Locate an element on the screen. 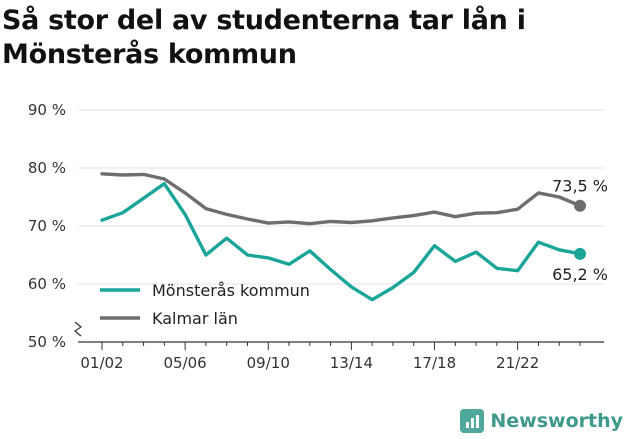 Image resolution: width=631 pixels, height=439 pixels. legend-label: Kalmar län is located at coordinates (195, 318).